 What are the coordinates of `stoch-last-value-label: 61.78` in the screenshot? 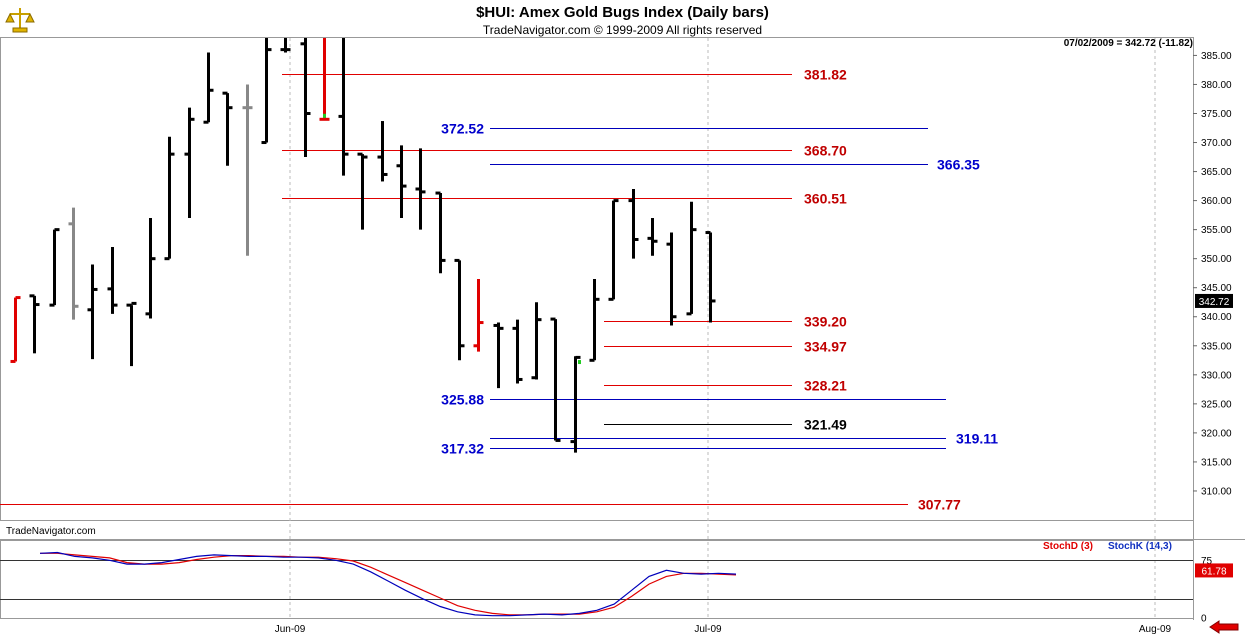 It's located at (1213, 571).